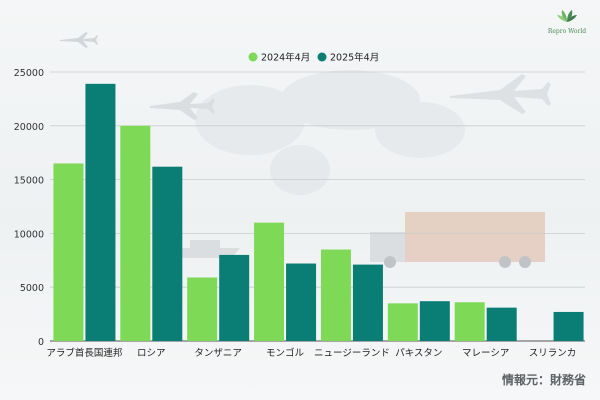 This screenshot has height=400, width=600. What do you see at coordinates (354, 58) in the screenshot?
I see `legend-label: 2025年4月` at bounding box center [354, 58].